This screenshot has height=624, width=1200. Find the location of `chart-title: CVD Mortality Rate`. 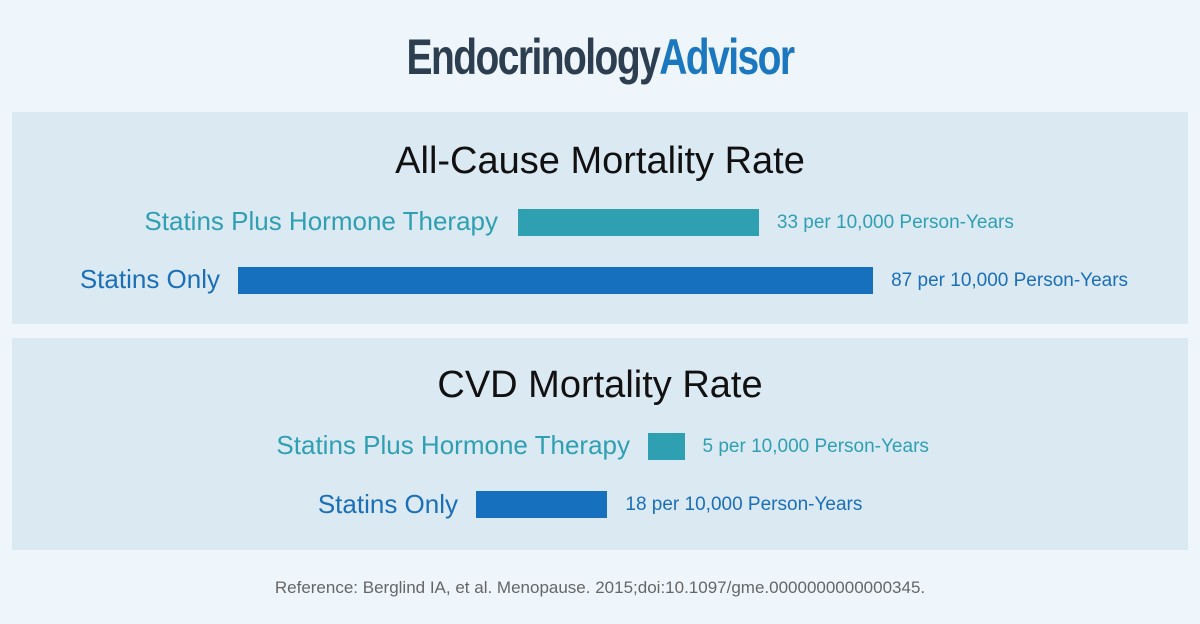

chart-title: CVD Mortality Rate is located at coordinates (600, 385).